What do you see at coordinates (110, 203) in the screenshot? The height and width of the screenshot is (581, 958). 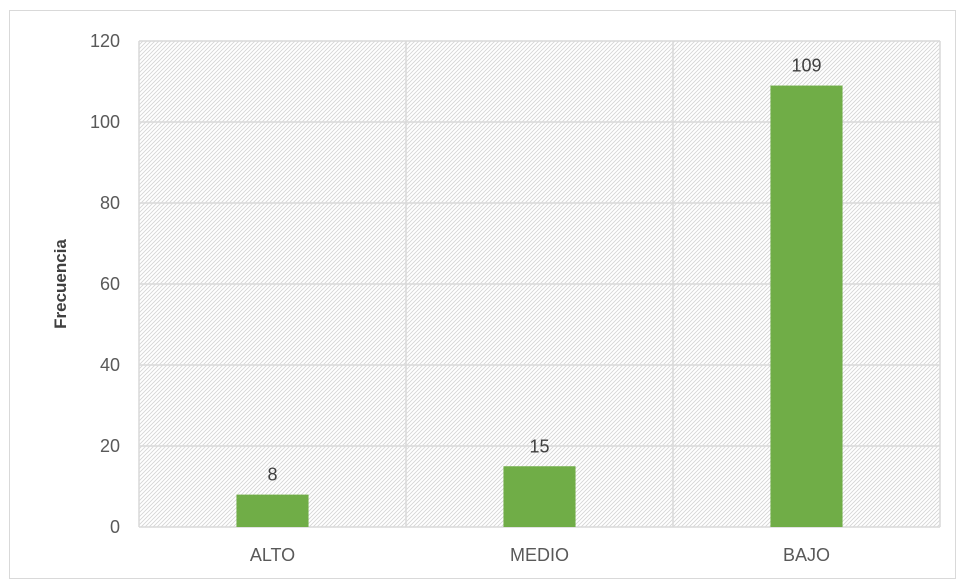 I see `y-tick-label: 80` at bounding box center [110, 203].